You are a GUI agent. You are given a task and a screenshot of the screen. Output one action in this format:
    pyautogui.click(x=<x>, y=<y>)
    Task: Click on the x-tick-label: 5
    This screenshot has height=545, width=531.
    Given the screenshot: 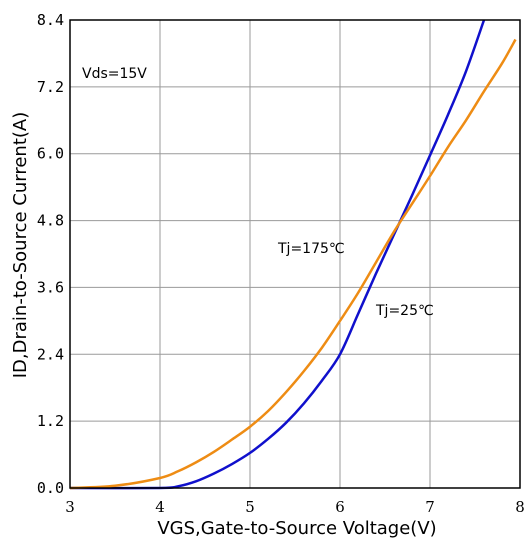 What is the action you would take?
    pyautogui.click(x=250, y=507)
    